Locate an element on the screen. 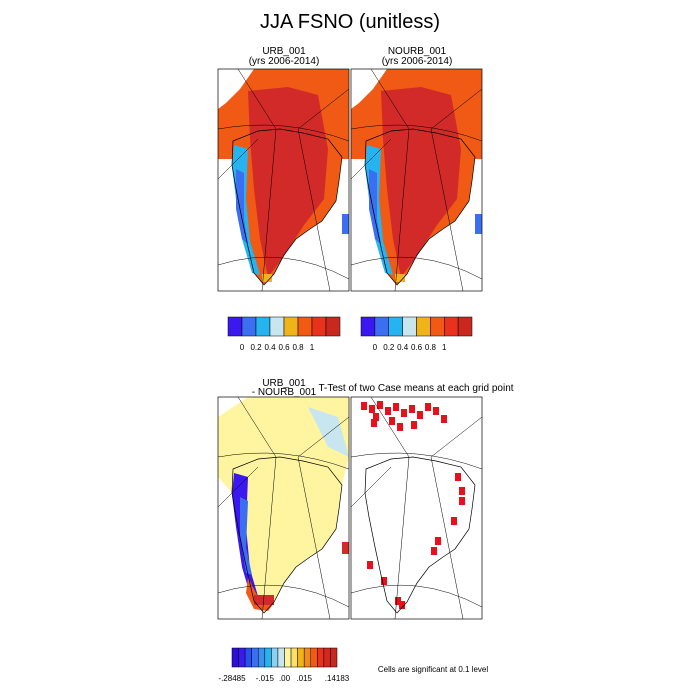 The height and width of the screenshot is (700, 700). colorbar-label: .00 is located at coordinates (285, 678).